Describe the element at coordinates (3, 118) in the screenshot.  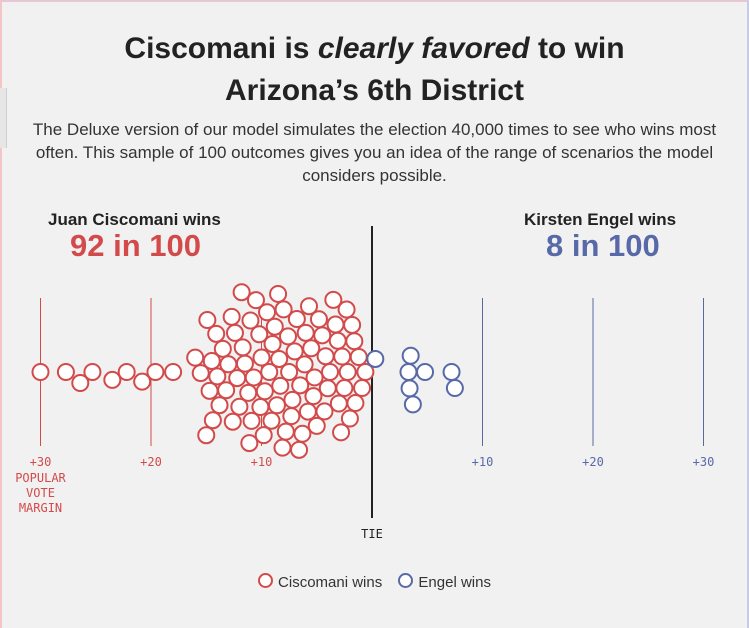
I see `edge-tab` at that location.